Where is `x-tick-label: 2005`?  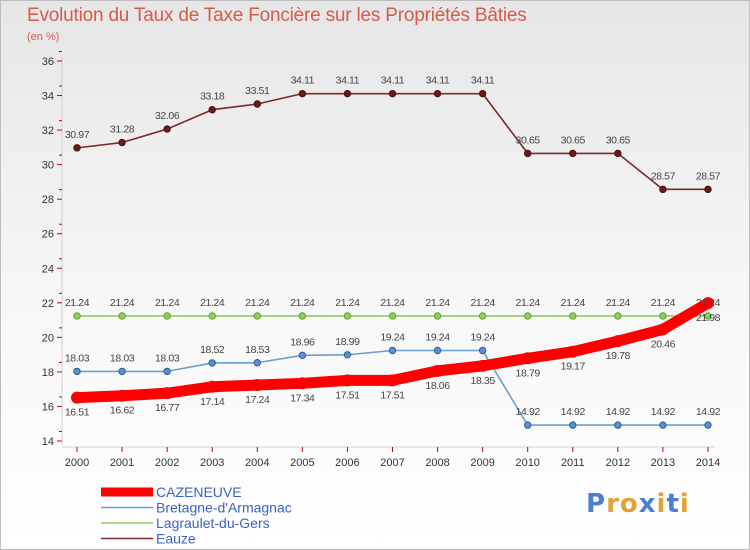
x-tick-label: 2005 is located at coordinates (302, 463).